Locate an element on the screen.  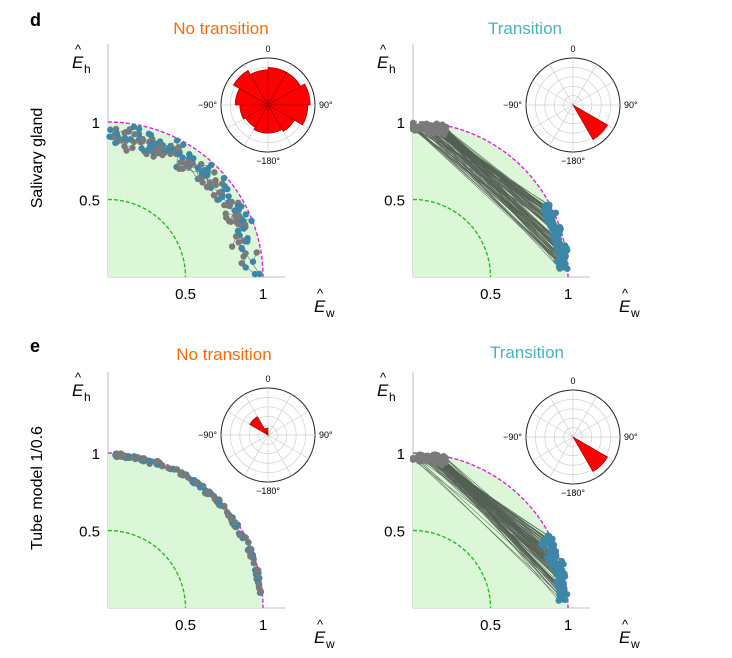
link-segments is located at coordinates (490, 195).